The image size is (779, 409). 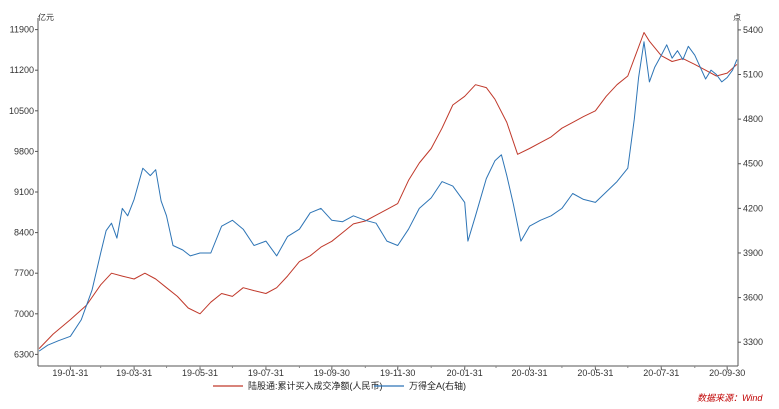 I want to click on x-tick-label: 20-01-31, so click(x=465, y=373).